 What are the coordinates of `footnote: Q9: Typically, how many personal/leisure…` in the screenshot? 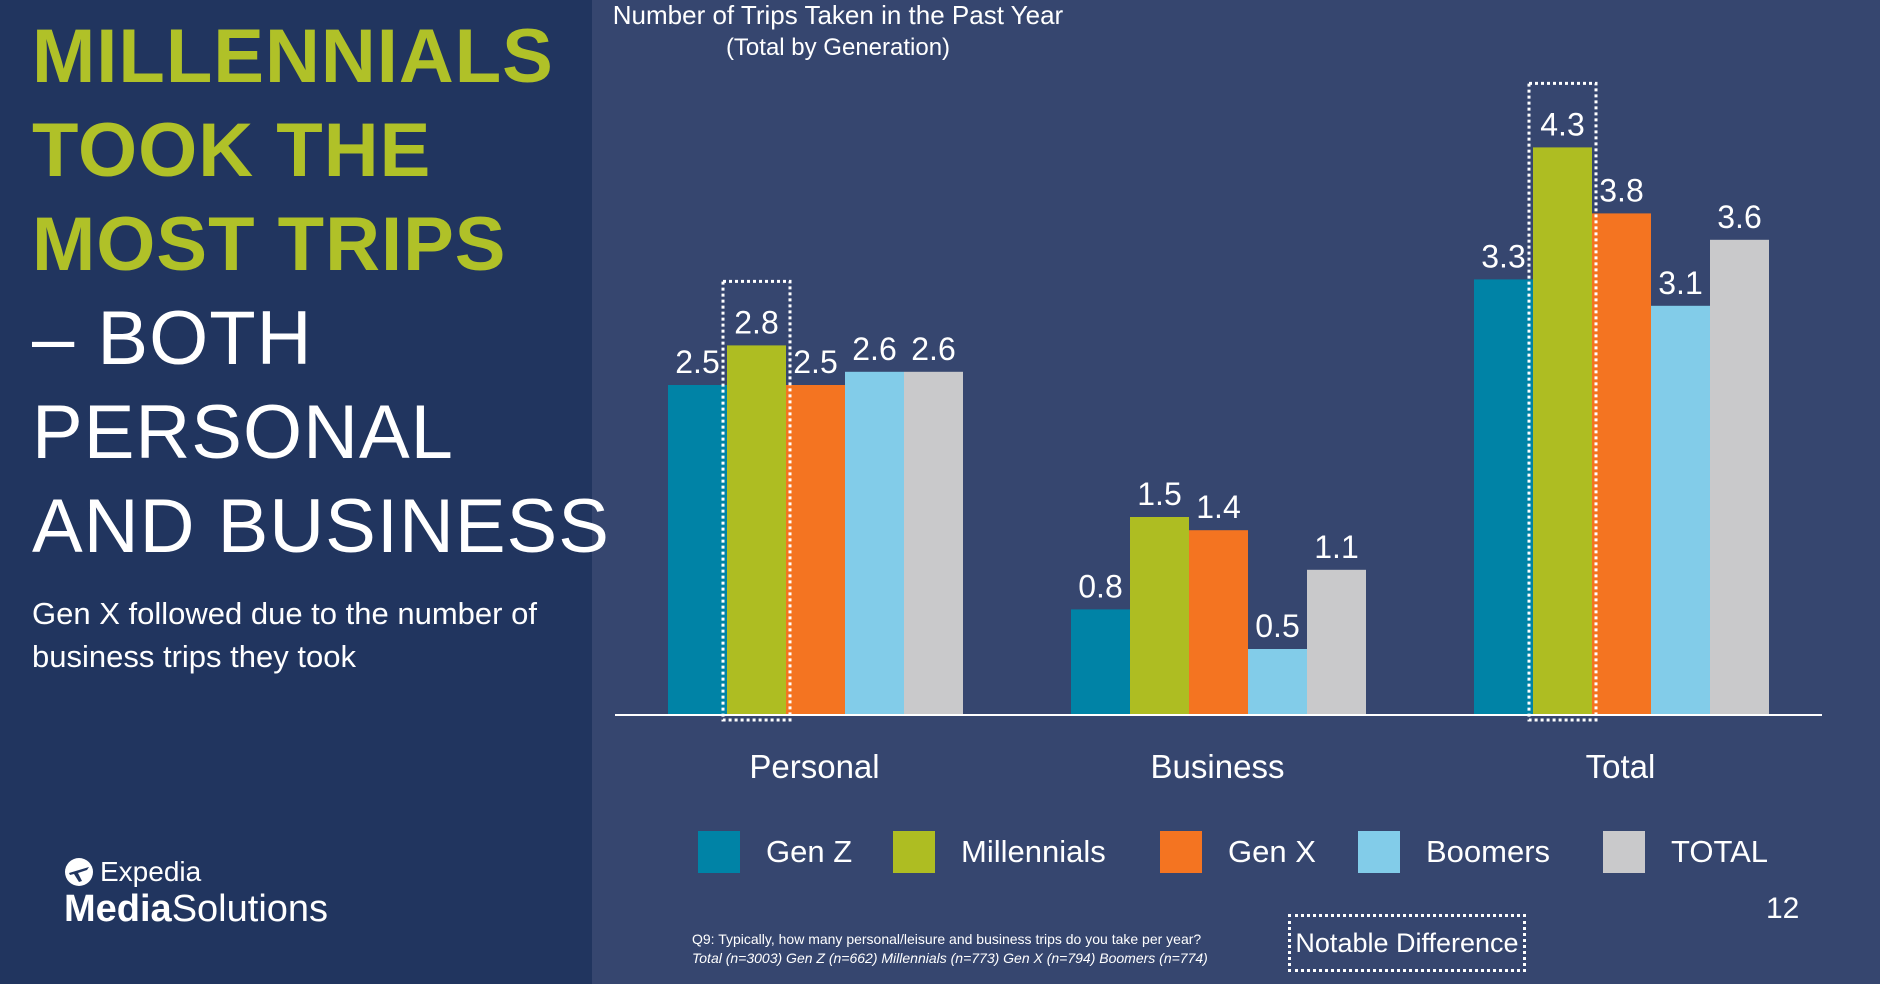 It's located at (950, 949).